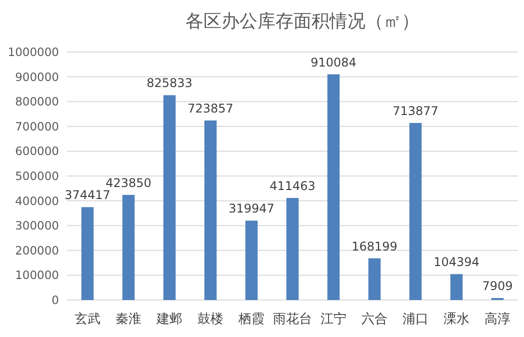 The width and height of the screenshot is (524, 337). Describe the element at coordinates (303, 21) in the screenshot. I see `chart-title: 各区办公库存面积情况（㎡）` at that location.